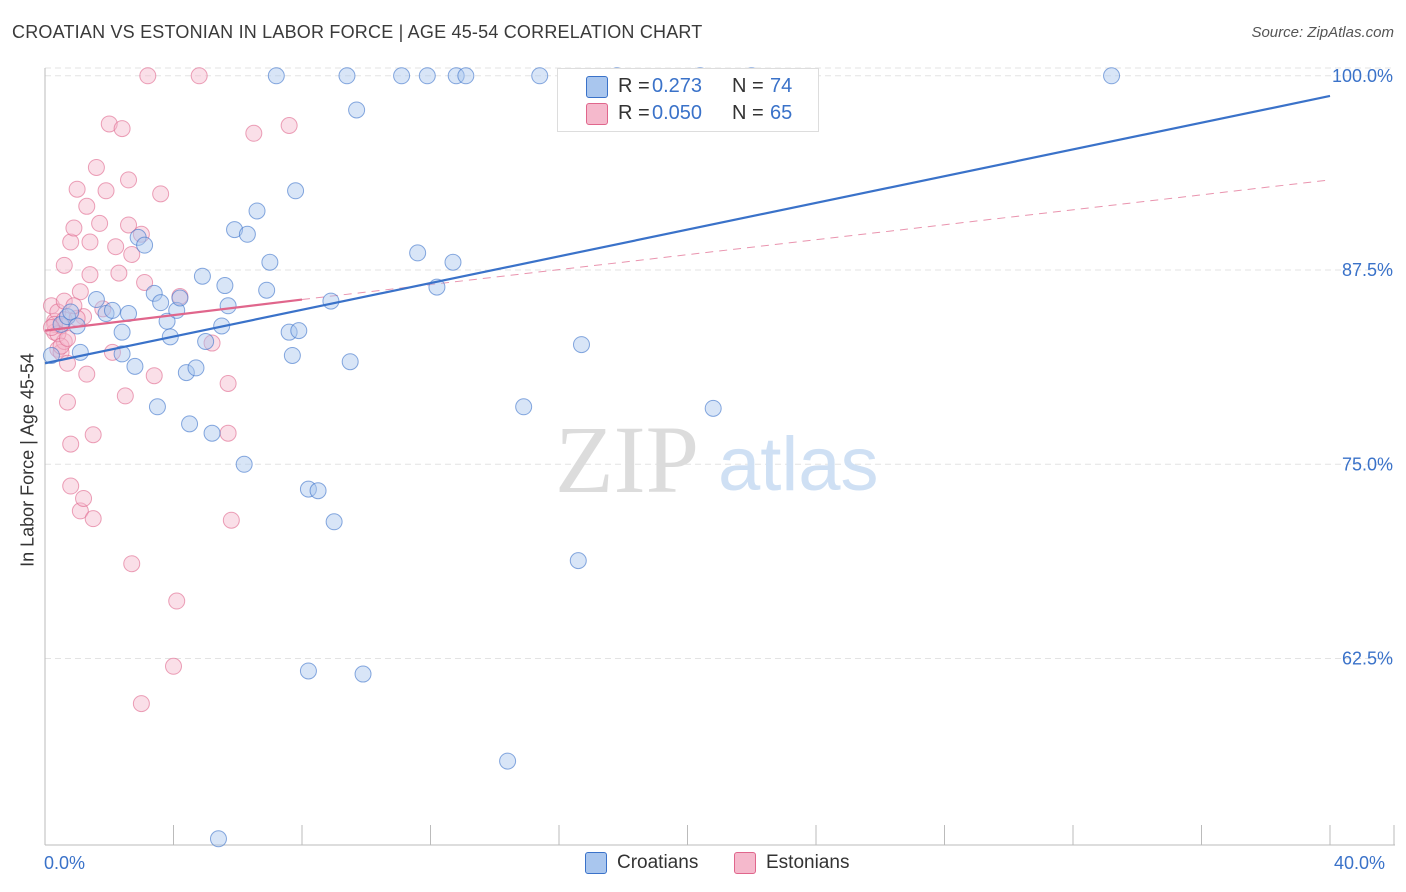 Image resolution: width=1406 pixels, height=892 pixels. I want to click on watermark-atlas: atlas, so click(798, 464).